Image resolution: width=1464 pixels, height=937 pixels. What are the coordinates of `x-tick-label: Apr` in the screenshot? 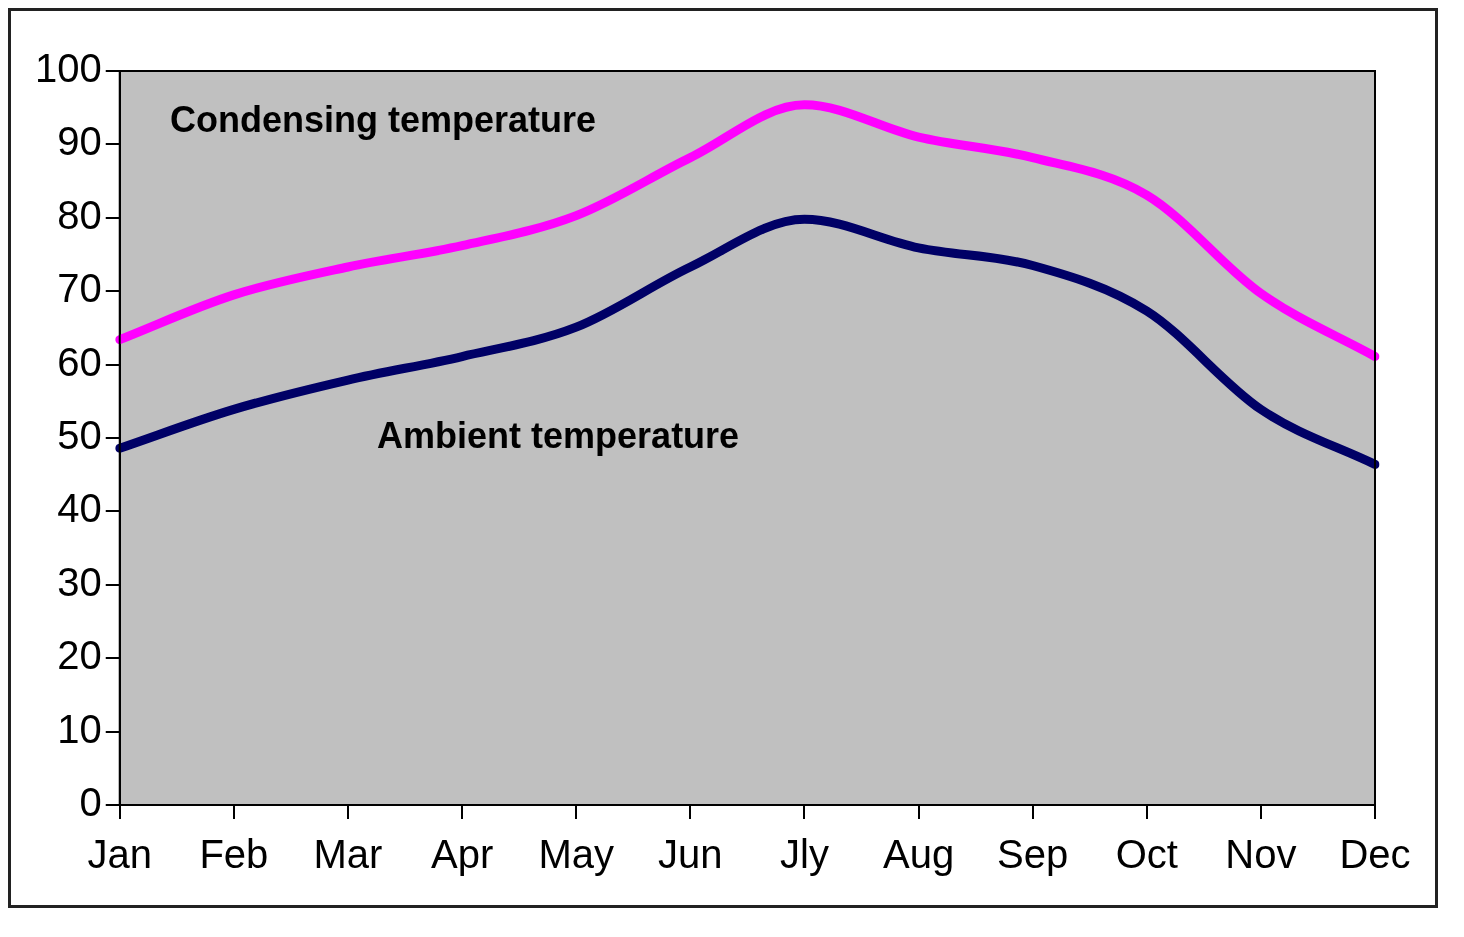 It's located at (462, 854).